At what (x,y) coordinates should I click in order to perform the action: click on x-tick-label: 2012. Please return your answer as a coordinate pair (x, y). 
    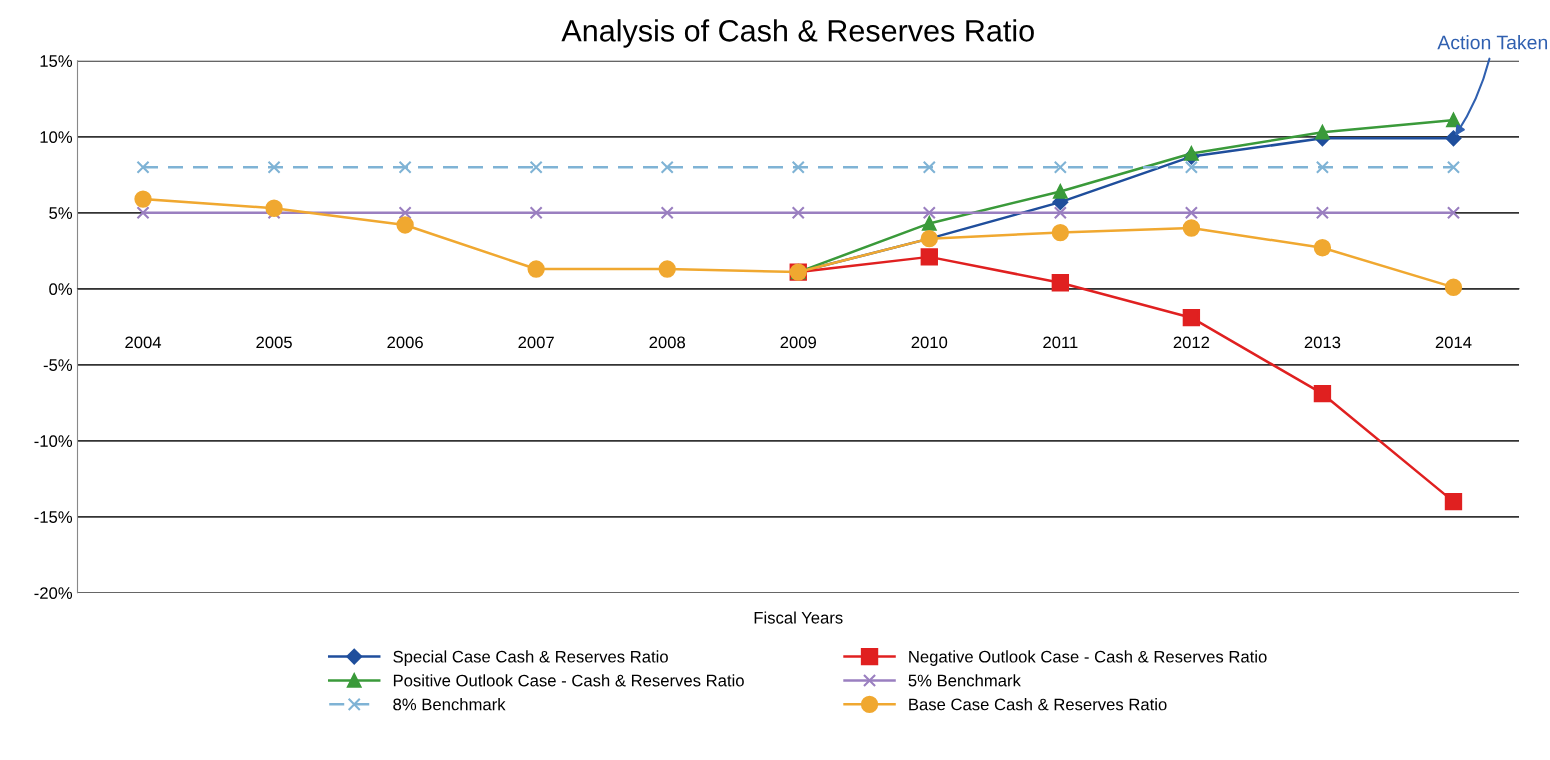
    Looking at the image, I should click on (1191, 342).